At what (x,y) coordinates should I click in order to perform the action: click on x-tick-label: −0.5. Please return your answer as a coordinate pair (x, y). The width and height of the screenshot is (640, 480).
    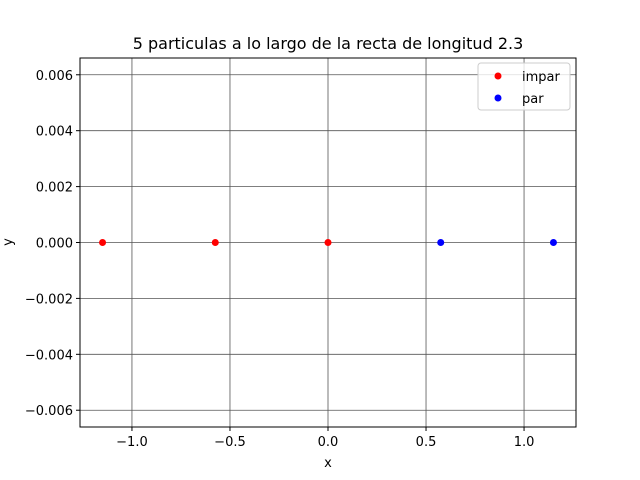
    Looking at the image, I should click on (230, 442).